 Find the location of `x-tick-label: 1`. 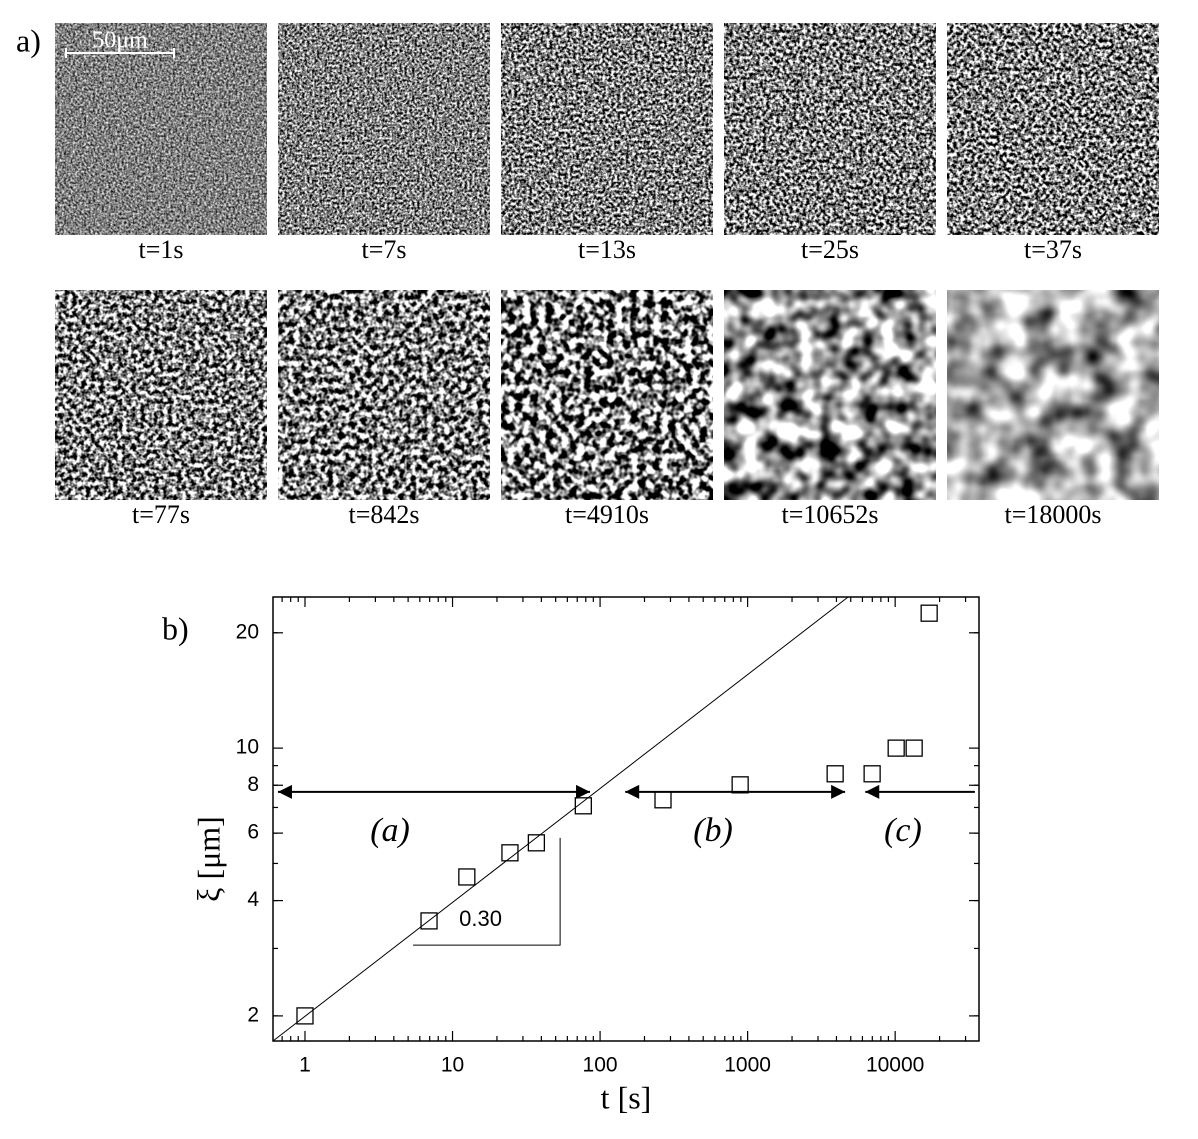

x-tick-label: 1 is located at coordinates (305, 1065).